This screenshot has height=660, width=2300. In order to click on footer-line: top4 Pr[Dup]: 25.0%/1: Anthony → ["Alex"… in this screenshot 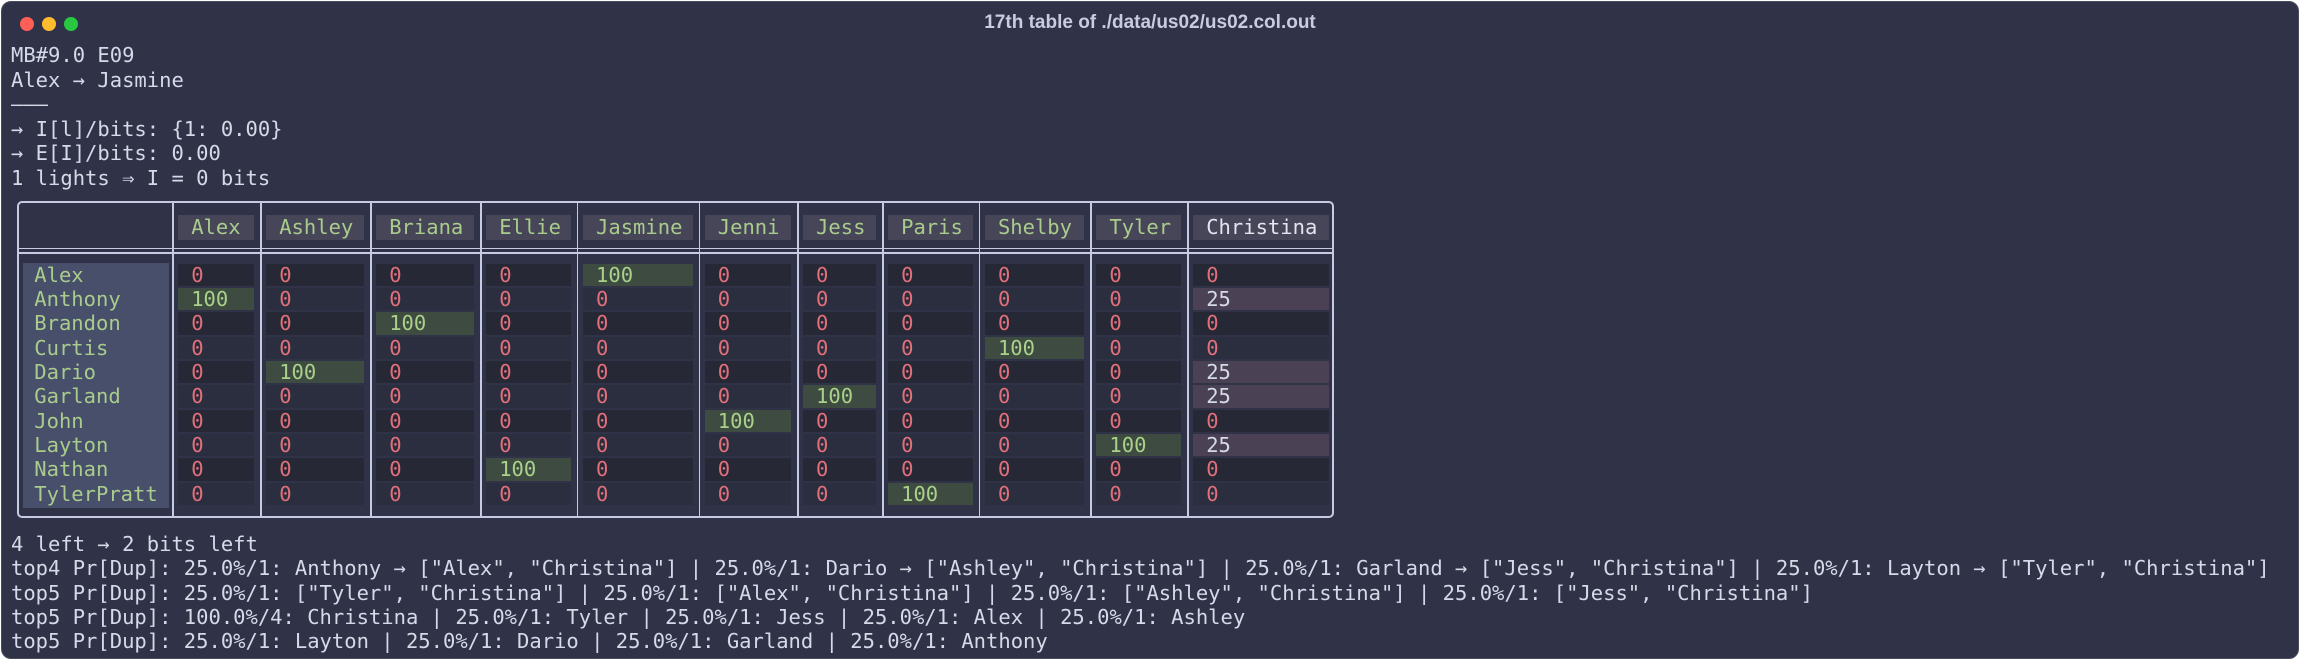, I will do `click(1140, 568)`.